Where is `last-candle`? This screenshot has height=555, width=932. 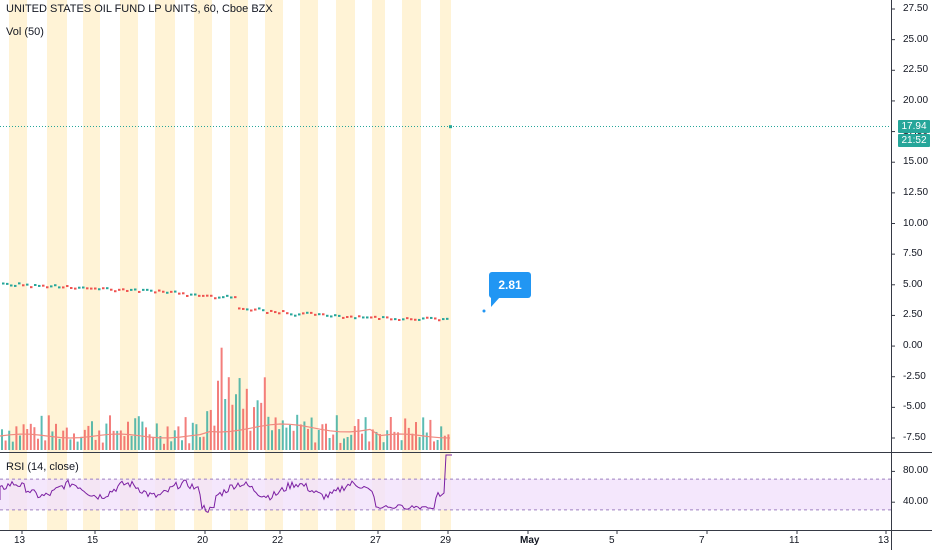
last-candle is located at coordinates (450, 127).